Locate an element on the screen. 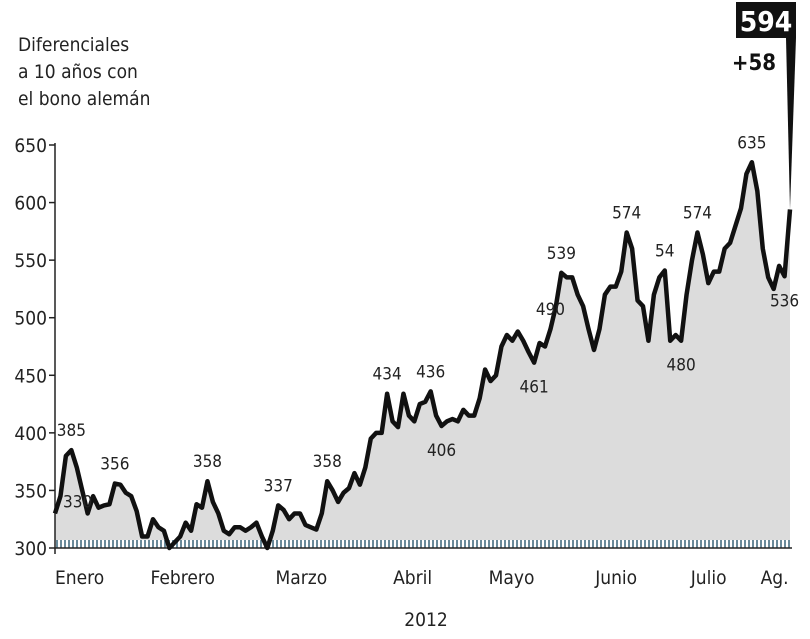  data-label: 539 is located at coordinates (561, 254).